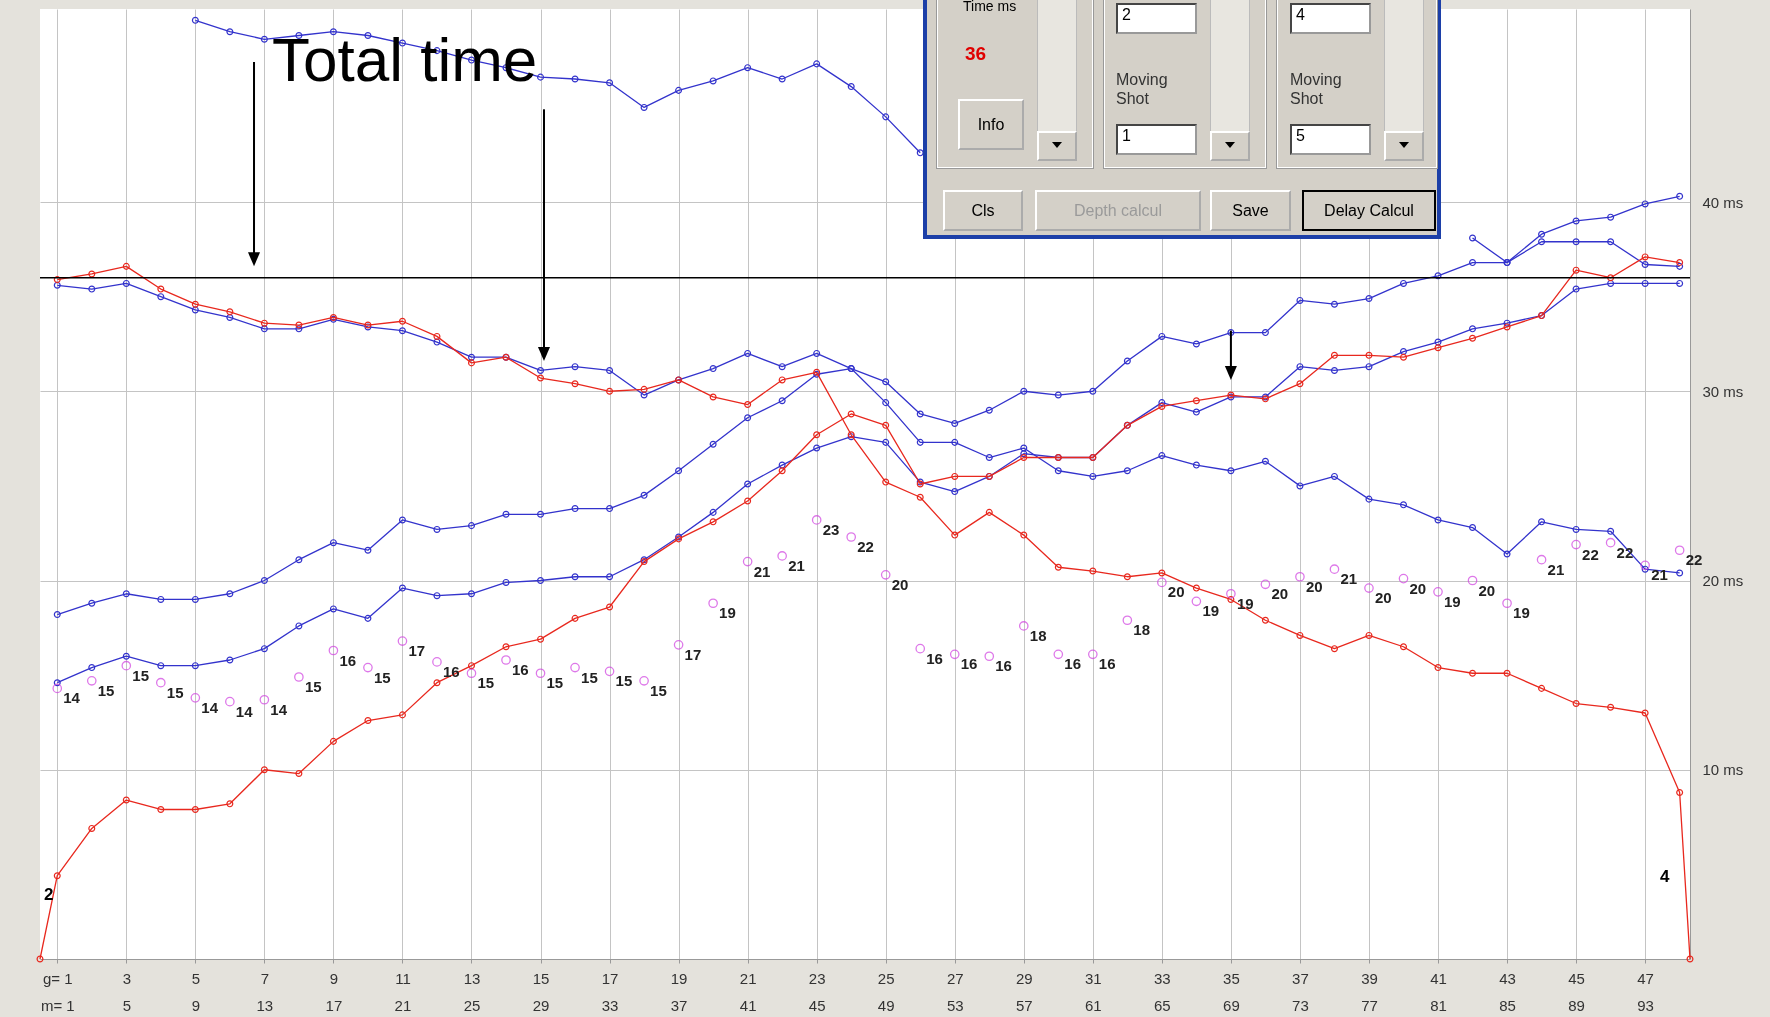 This screenshot has height=1017, width=1770. Describe the element at coordinates (748, 1005) in the screenshot. I see `x2-tick-label: 41` at that location.